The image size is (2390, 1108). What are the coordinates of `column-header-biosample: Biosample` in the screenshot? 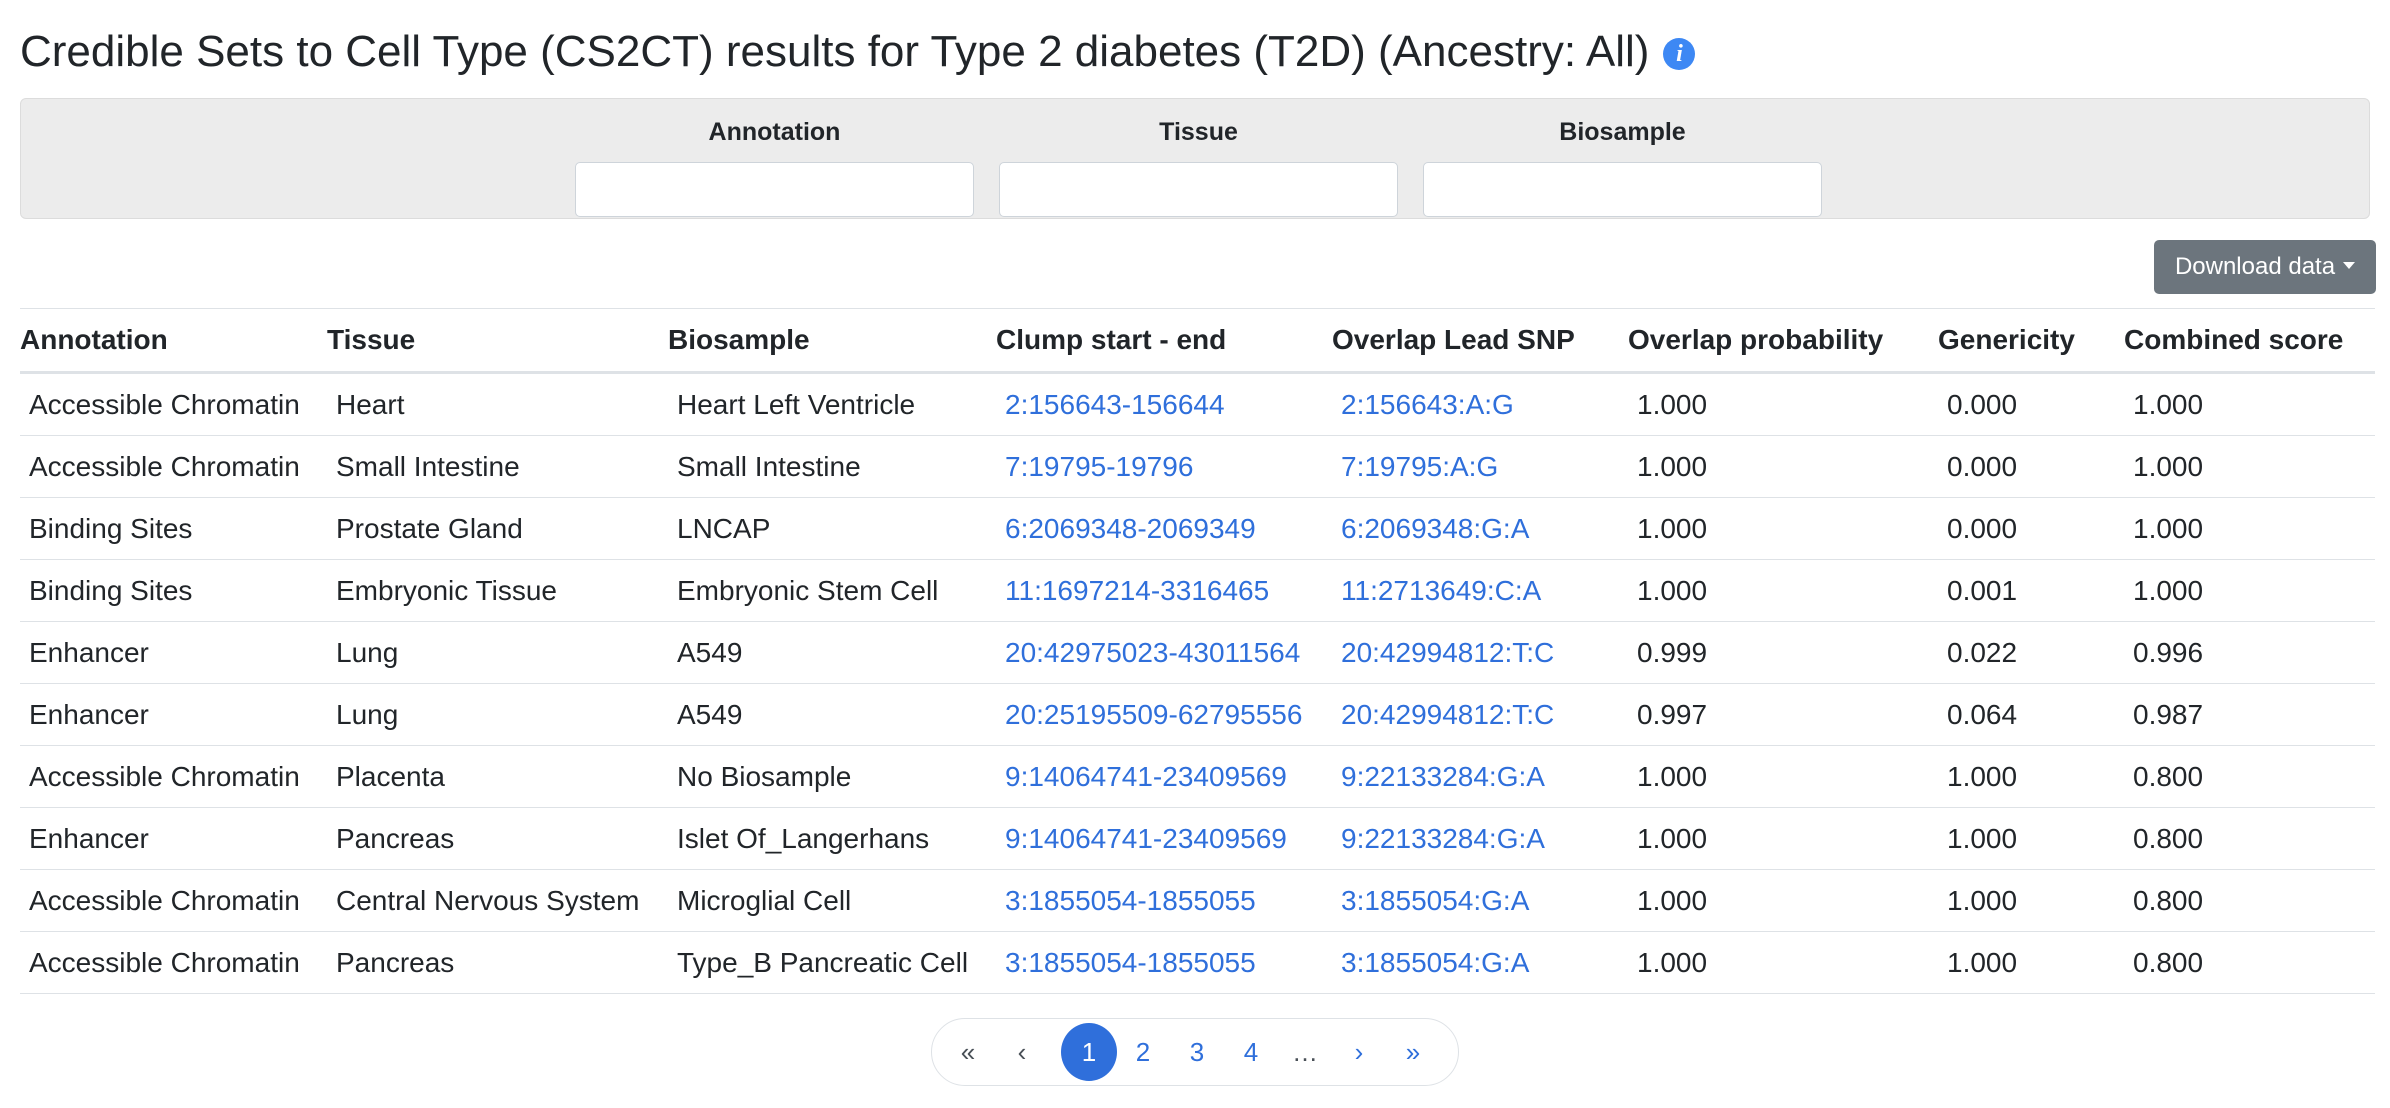 It's located at (832, 341).